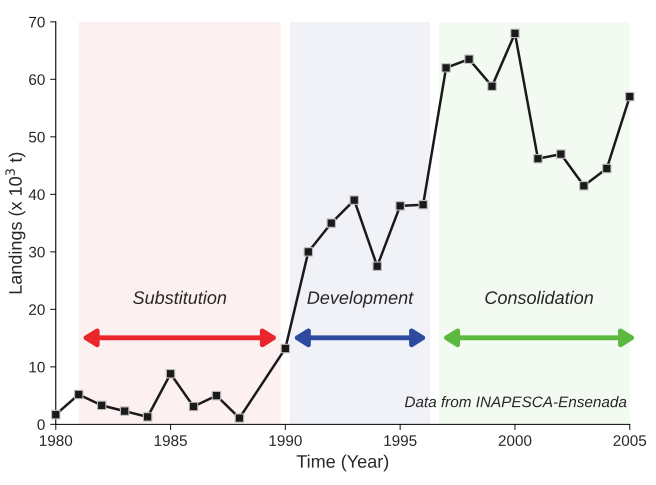 This screenshot has width=656, height=485. I want to click on x-tick-label: 1995, so click(400, 440).